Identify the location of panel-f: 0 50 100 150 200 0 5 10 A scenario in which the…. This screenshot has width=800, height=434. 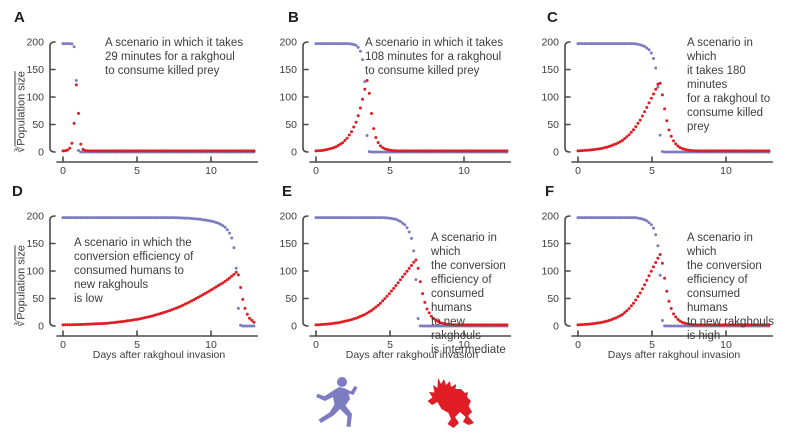
(646, 270).